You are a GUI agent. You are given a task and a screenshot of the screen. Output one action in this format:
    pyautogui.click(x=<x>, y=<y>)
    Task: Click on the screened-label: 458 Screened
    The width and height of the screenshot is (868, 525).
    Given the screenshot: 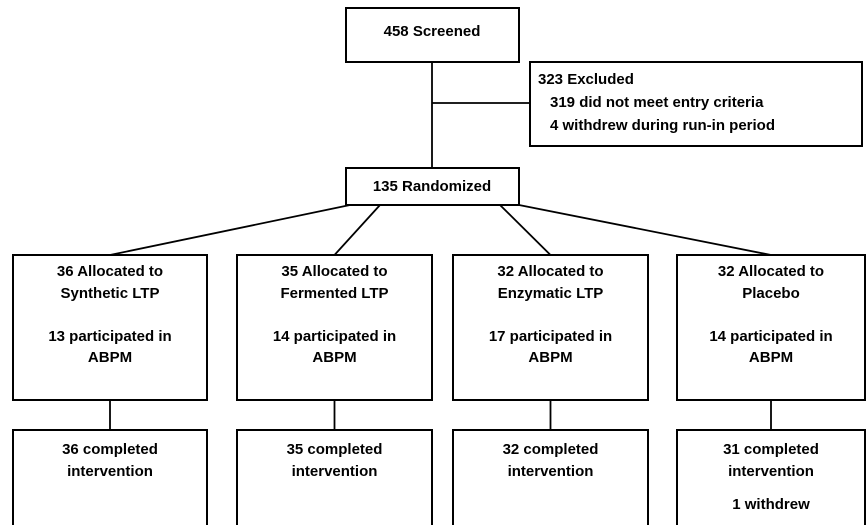 What is the action you would take?
    pyautogui.click(x=432, y=31)
    